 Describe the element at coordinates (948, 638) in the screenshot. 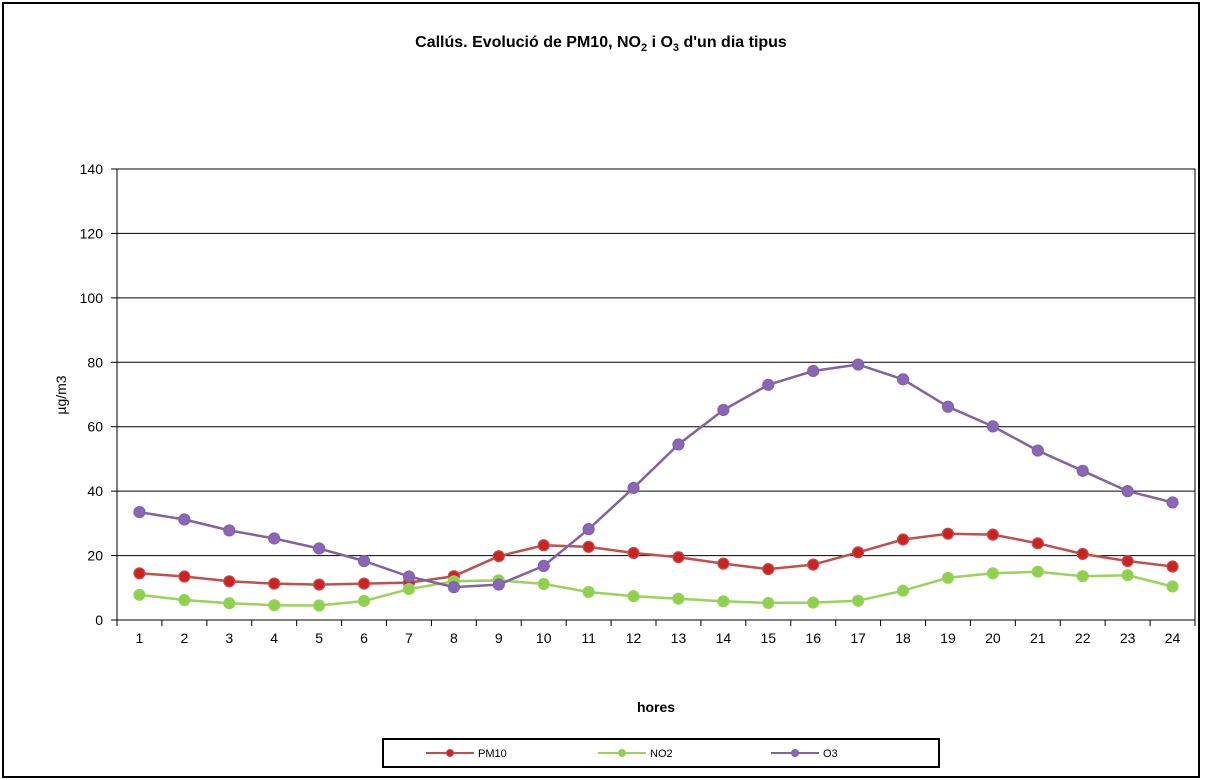

I see `x-tick-label: 19` at that location.